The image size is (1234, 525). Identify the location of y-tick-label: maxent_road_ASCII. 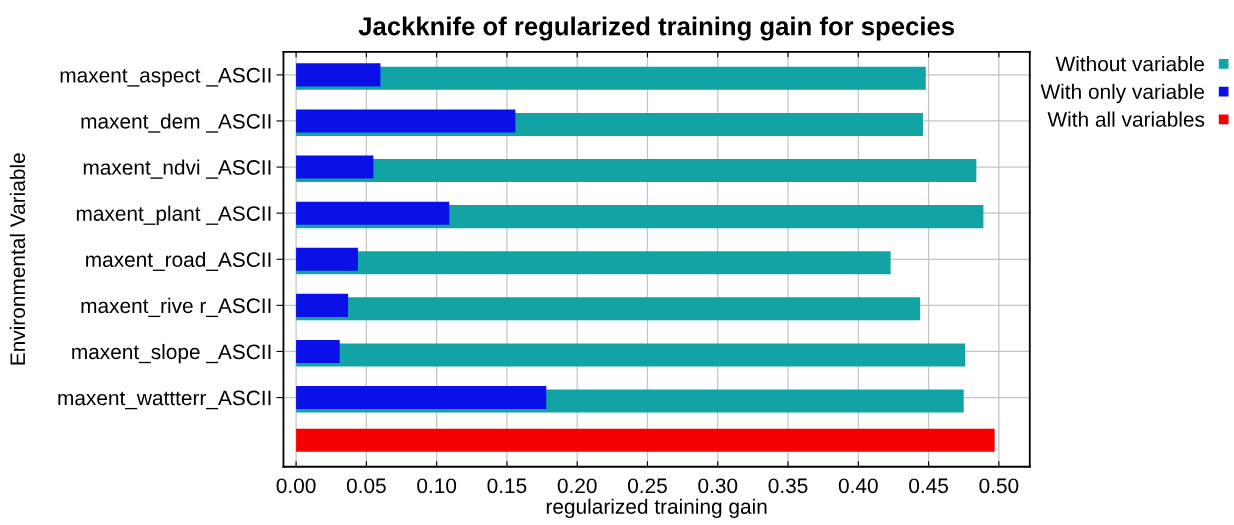
(178, 261).